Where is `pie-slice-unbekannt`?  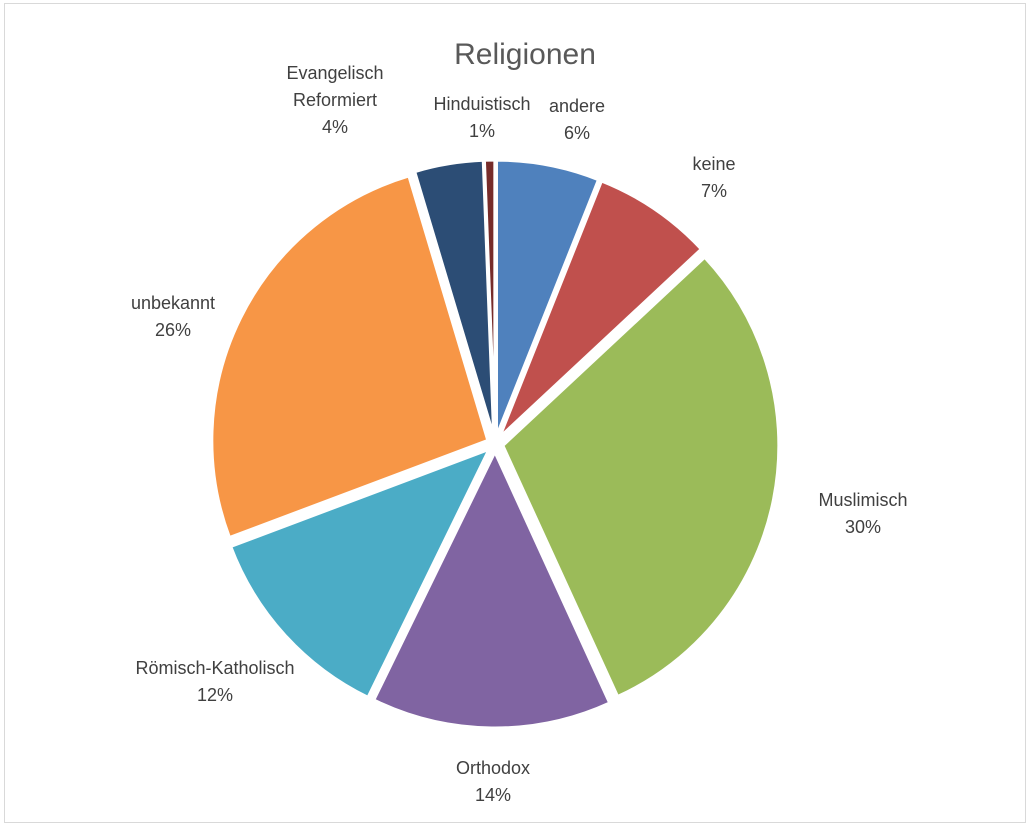
pie-slice-unbekannt is located at coordinates (350, 357).